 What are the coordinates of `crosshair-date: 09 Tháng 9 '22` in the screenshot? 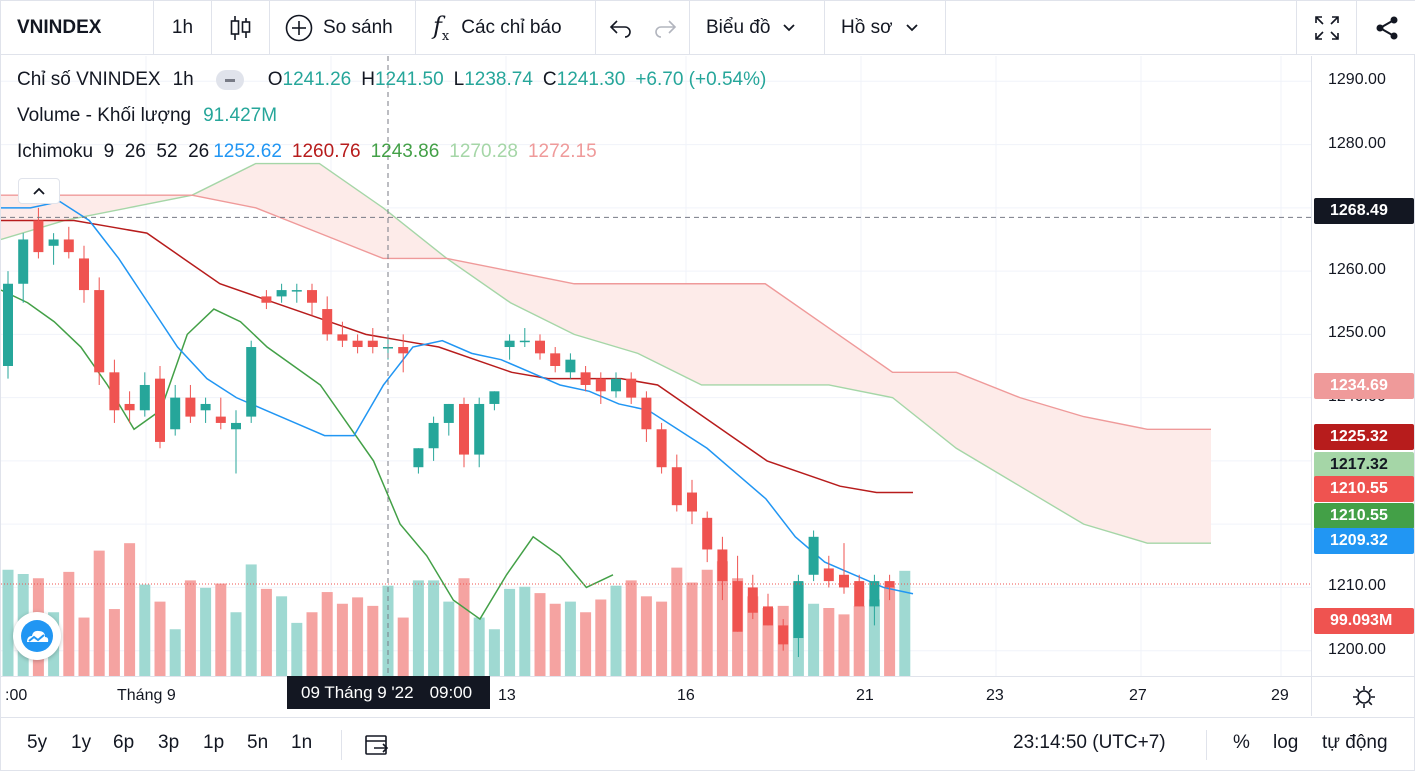 It's located at (357, 692).